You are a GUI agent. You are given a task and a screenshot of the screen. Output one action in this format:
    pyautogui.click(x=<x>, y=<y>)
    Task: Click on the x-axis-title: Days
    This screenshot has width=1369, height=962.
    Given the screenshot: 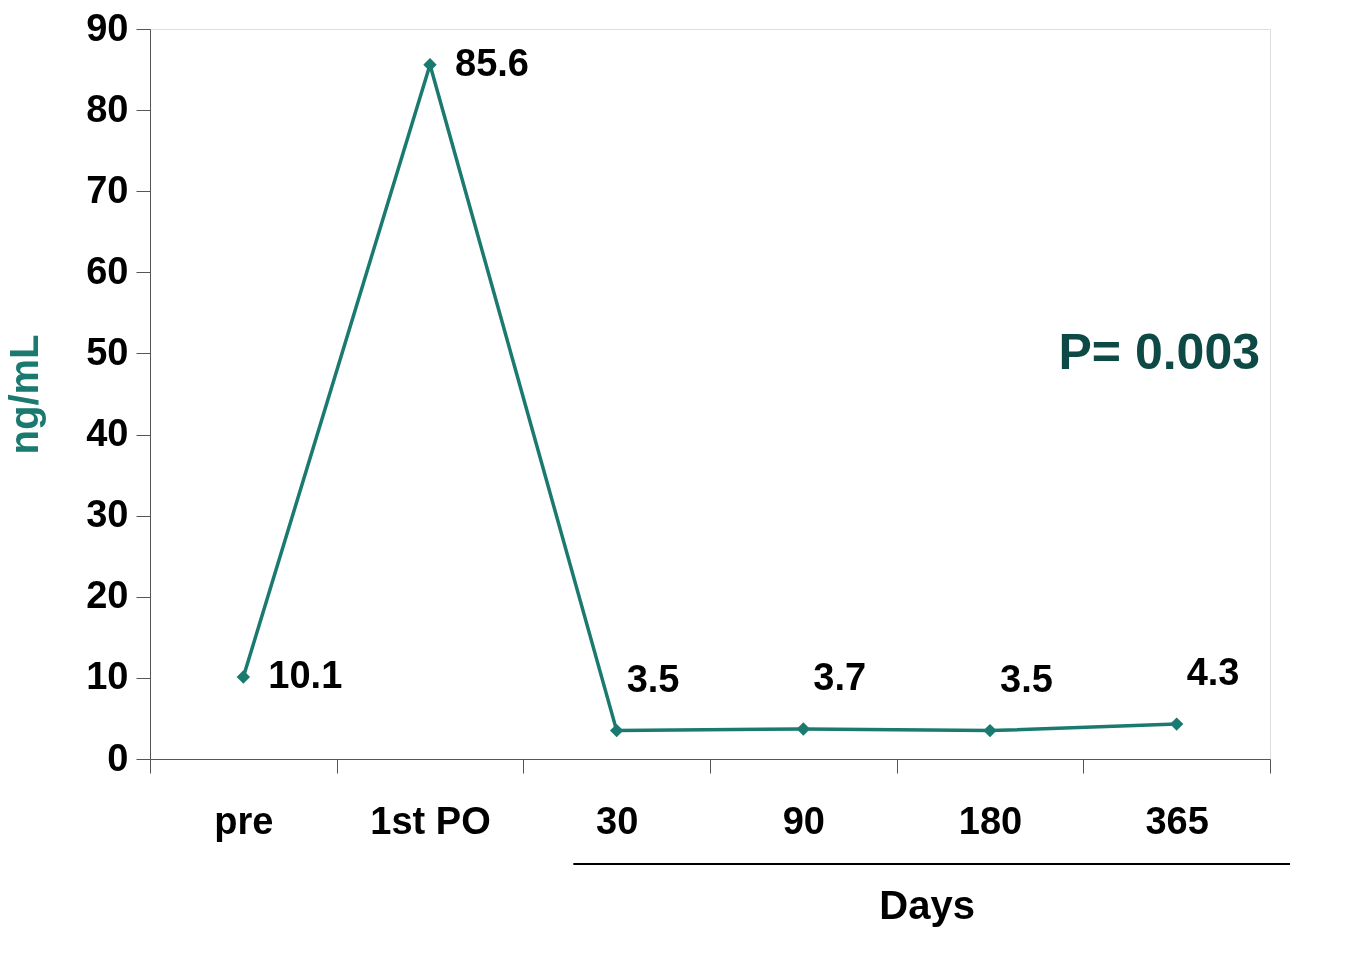 What is the action you would take?
    pyautogui.click(x=927, y=904)
    